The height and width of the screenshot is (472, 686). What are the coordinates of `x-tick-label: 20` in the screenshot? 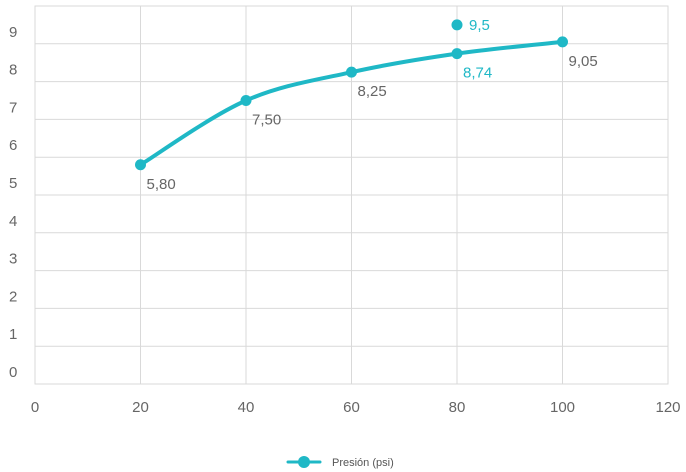 It's located at (140, 407).